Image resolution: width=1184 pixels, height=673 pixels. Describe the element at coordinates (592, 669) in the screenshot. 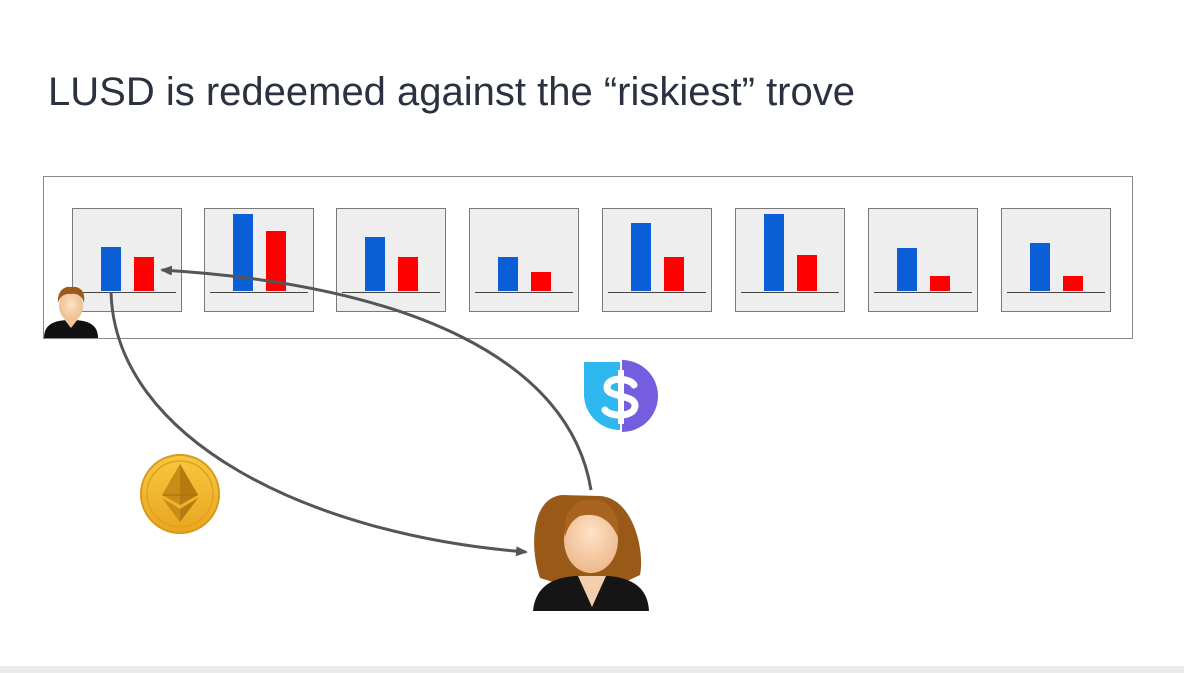

I see `slide-bottom-border` at that location.